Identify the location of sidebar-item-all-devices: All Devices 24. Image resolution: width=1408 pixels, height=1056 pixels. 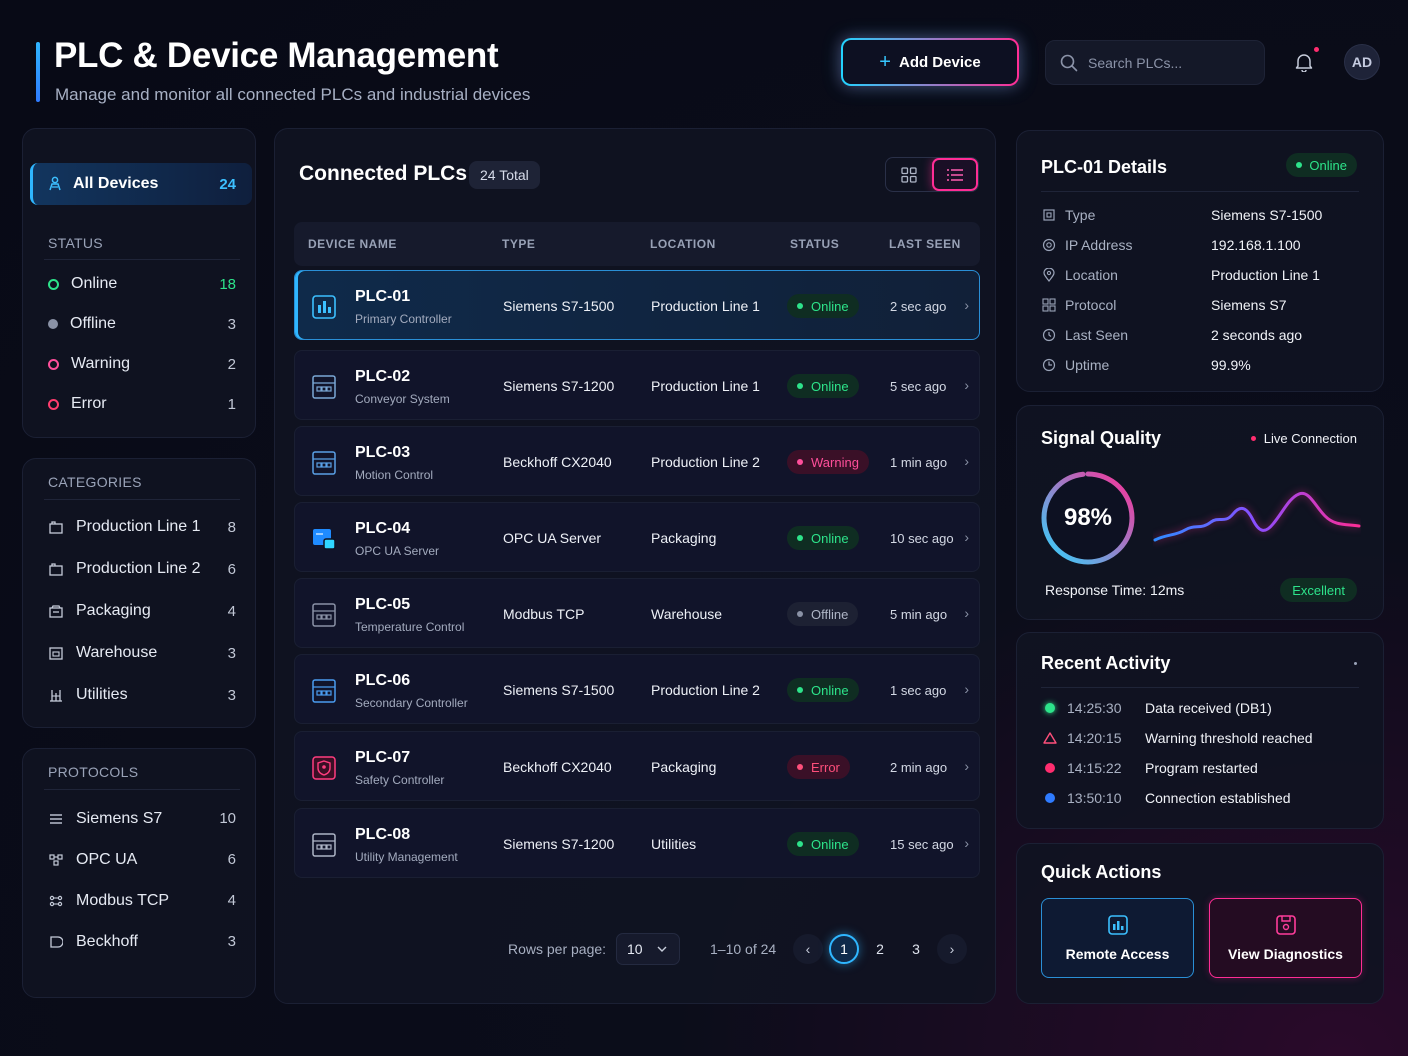
(141, 184).